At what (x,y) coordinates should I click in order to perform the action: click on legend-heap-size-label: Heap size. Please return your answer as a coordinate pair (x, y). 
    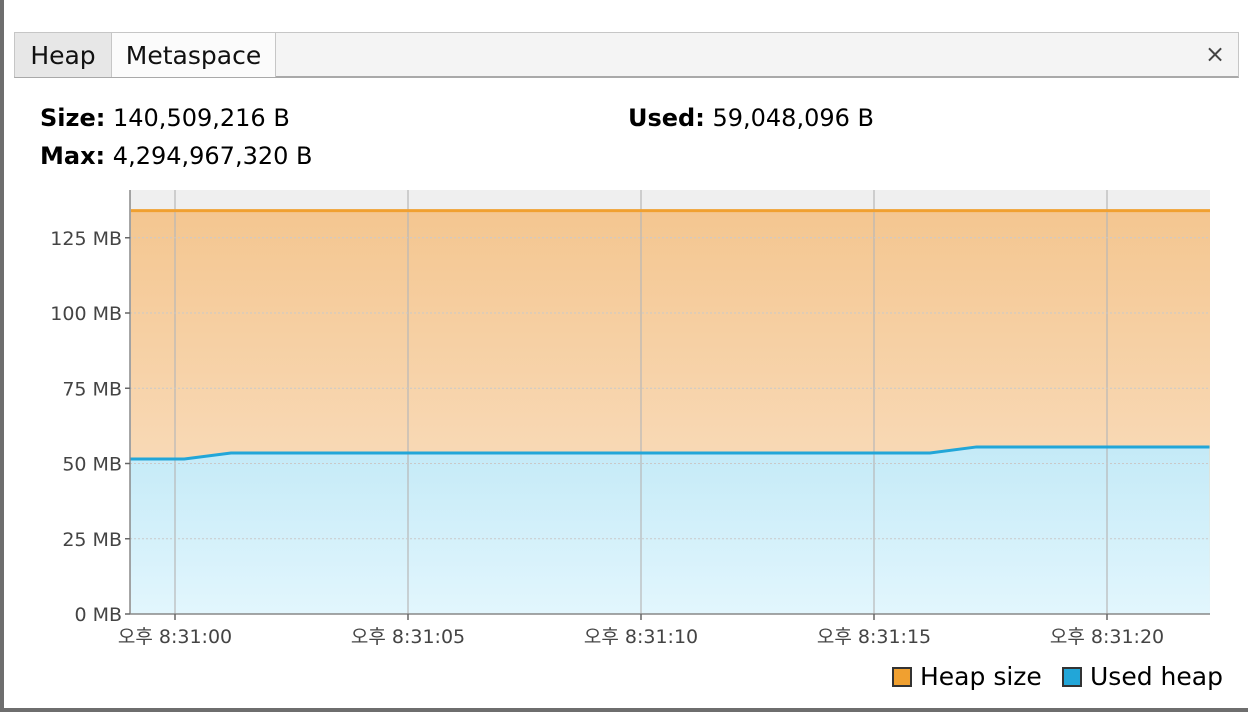
    Looking at the image, I should click on (981, 676).